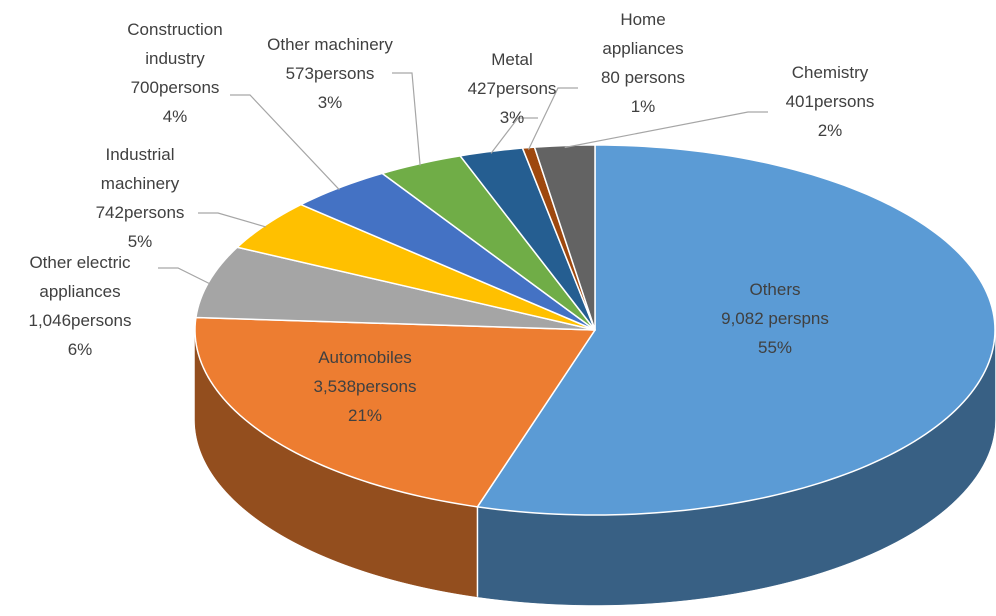 Image resolution: width=996 pixels, height=616 pixels. I want to click on label-name: Others, so click(775, 289).